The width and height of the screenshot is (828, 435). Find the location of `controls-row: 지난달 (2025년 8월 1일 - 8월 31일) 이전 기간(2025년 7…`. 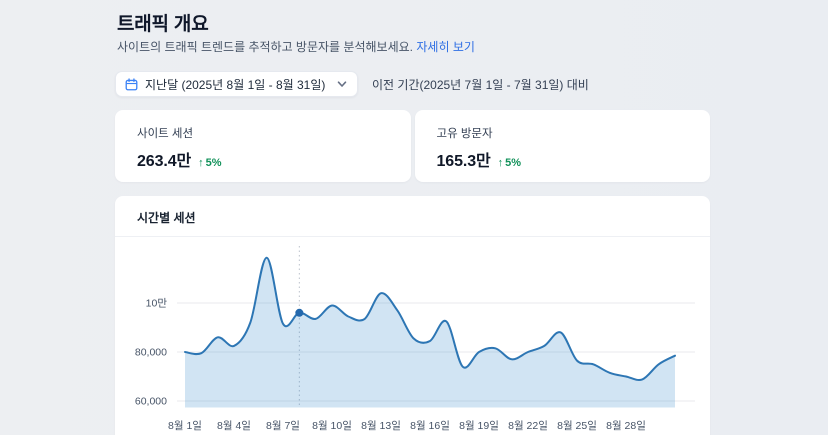

controls-row: 지난달 (2025년 8월 1일 - 8월 31일) 이전 기간(2025년 7… is located at coordinates (412, 84).